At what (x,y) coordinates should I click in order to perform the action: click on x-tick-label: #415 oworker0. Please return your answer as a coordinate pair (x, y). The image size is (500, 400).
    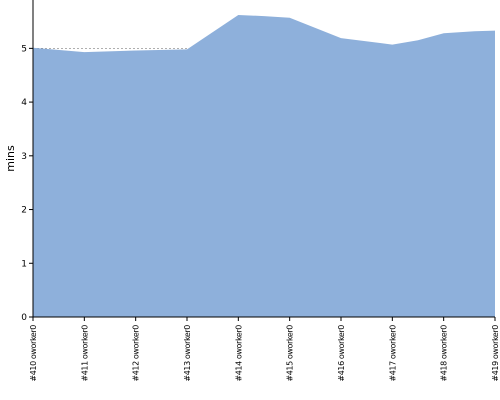
    Looking at the image, I should click on (290, 353).